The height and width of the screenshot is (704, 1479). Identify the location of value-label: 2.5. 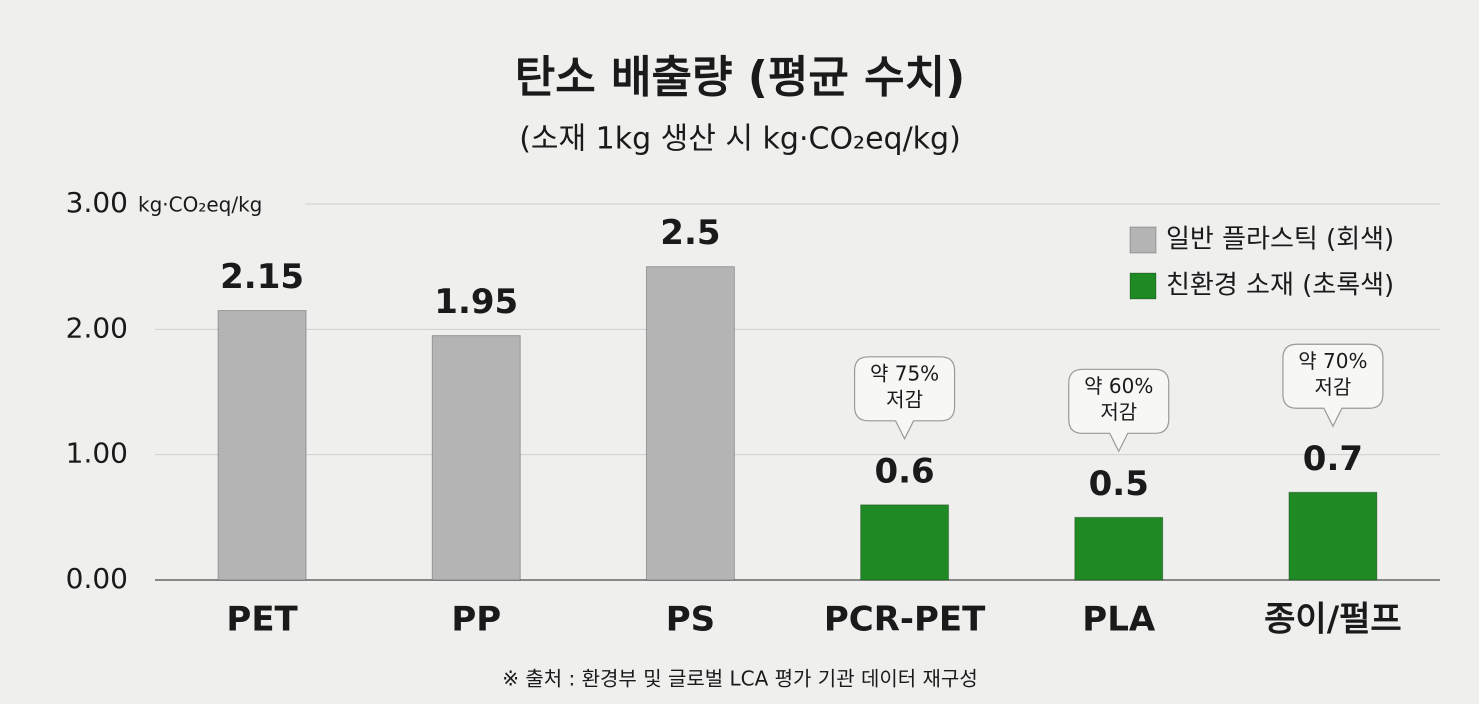
(690, 233).